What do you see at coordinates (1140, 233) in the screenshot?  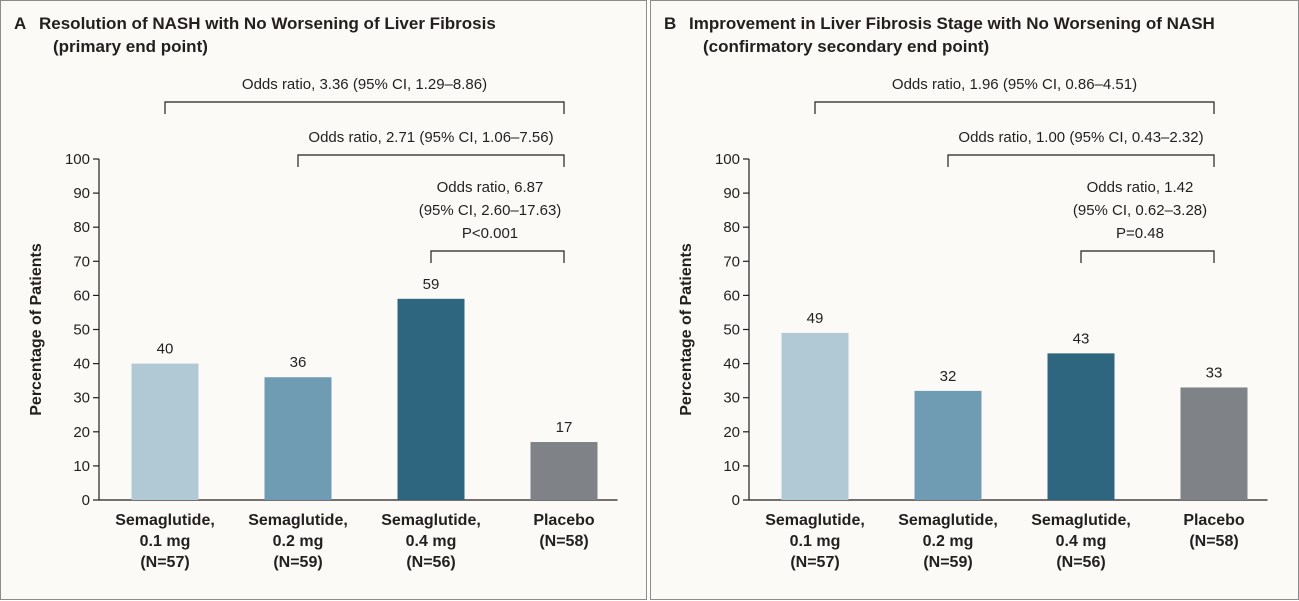 I see `odds-ratio-annotation: P=0.48` at bounding box center [1140, 233].